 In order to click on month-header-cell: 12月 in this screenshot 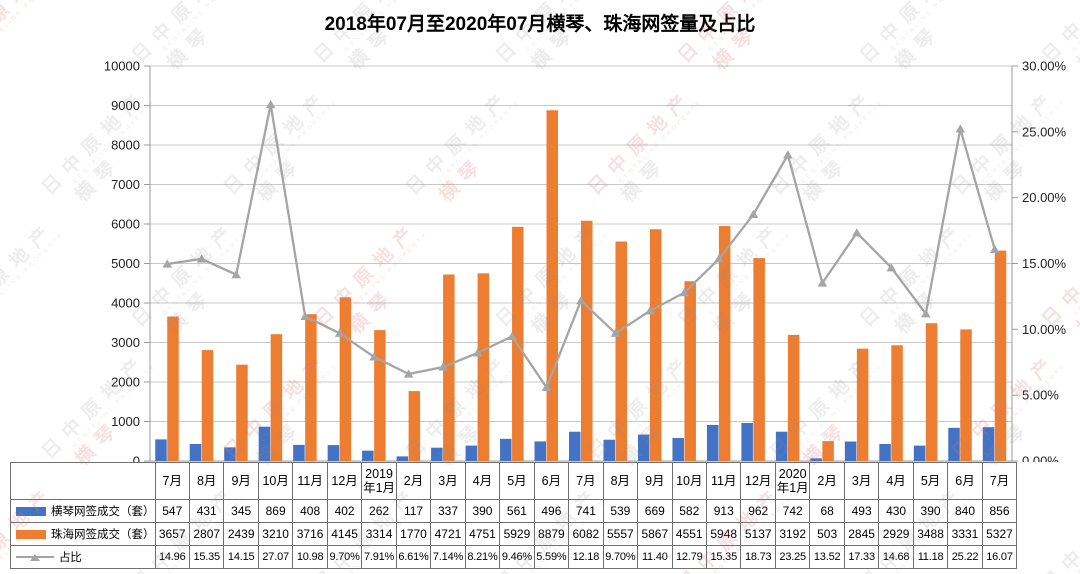, I will do `click(758, 481)`.